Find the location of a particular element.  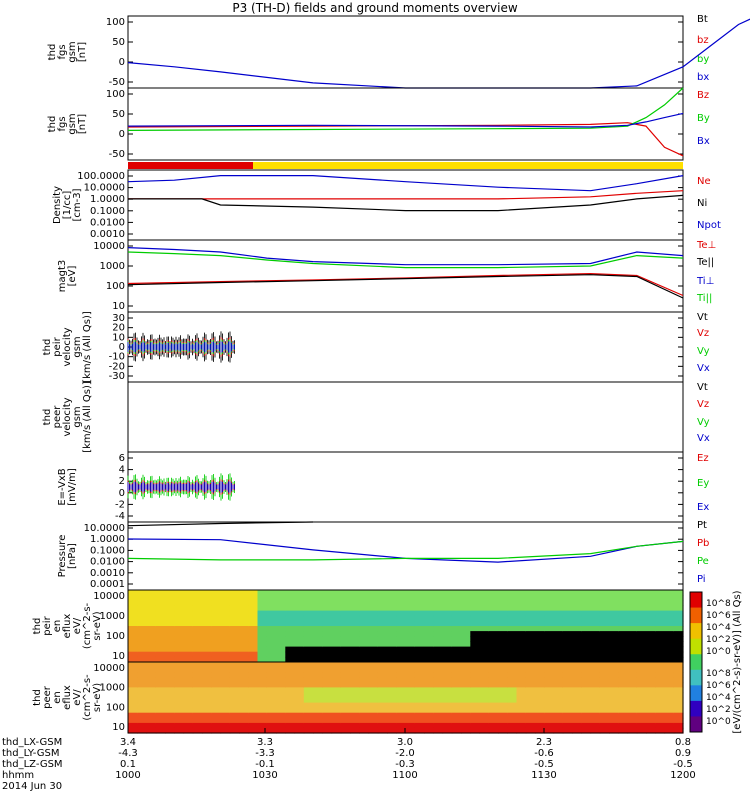

mode-bar-yellow is located at coordinates (468, 165).